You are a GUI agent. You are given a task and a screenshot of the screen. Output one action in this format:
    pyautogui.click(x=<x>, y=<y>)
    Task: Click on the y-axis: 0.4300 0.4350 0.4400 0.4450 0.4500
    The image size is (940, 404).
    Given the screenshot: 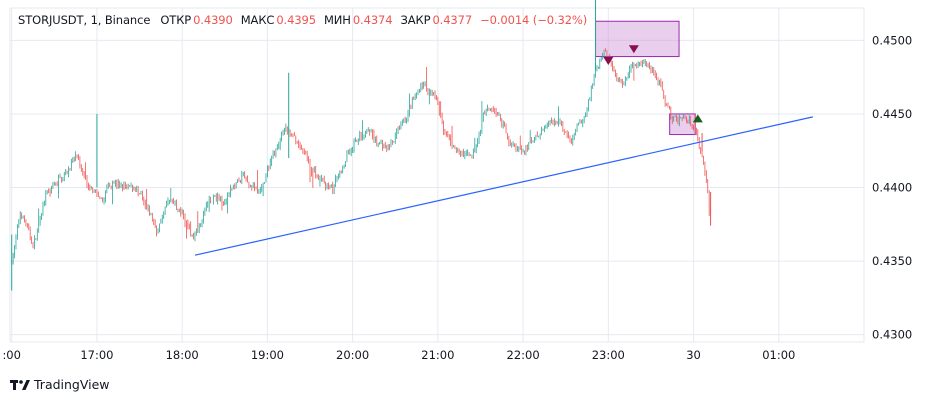 What is the action you would take?
    pyautogui.click(x=892, y=187)
    